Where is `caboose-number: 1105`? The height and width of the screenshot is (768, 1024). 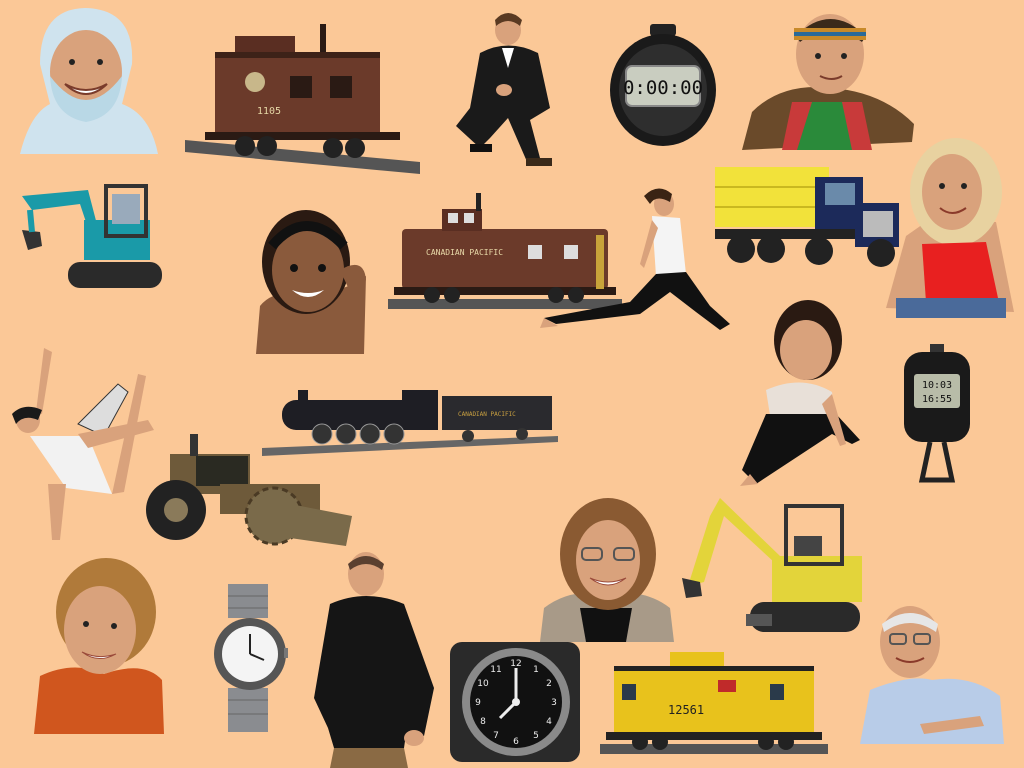 caboose-number: 1105 is located at coordinates (269, 111).